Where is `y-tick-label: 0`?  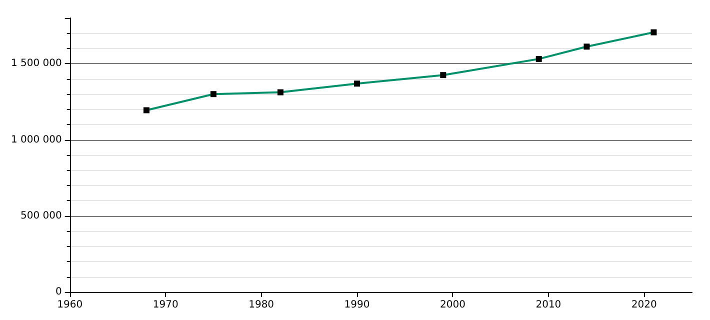 y-tick-label: 0 is located at coordinates (59, 292).